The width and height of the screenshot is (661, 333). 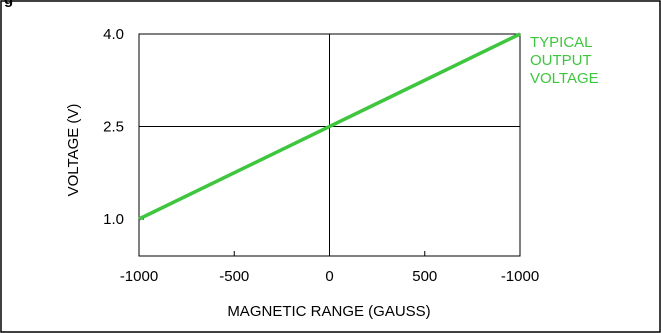 What do you see at coordinates (329, 276) in the screenshot?
I see `x-tick-label: 0` at bounding box center [329, 276].